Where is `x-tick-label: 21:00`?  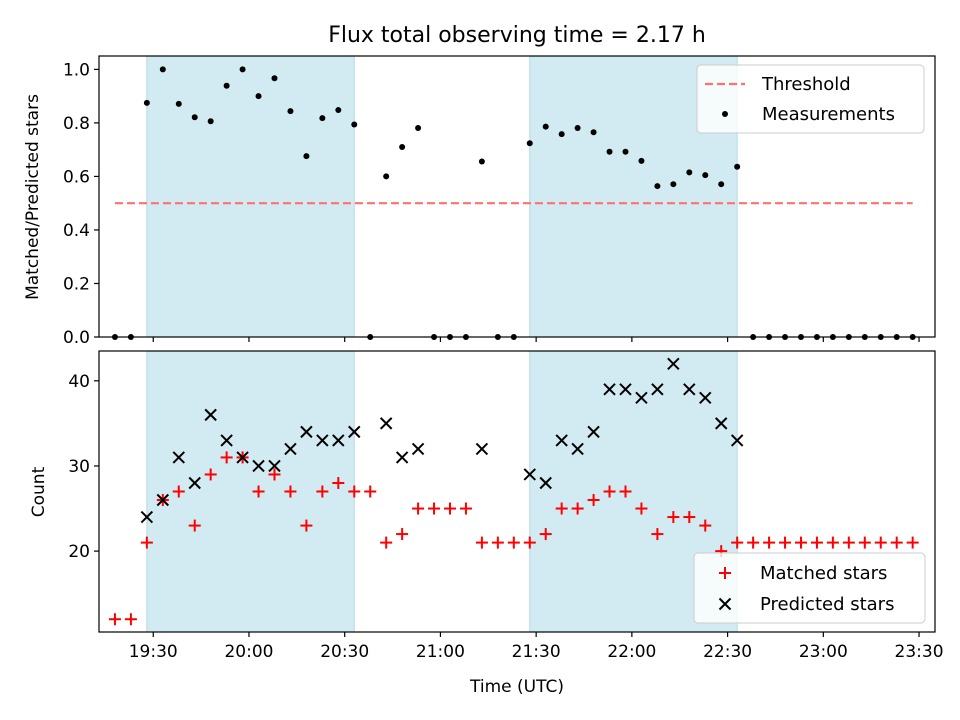
x-tick-label: 21:00 is located at coordinates (440, 652).